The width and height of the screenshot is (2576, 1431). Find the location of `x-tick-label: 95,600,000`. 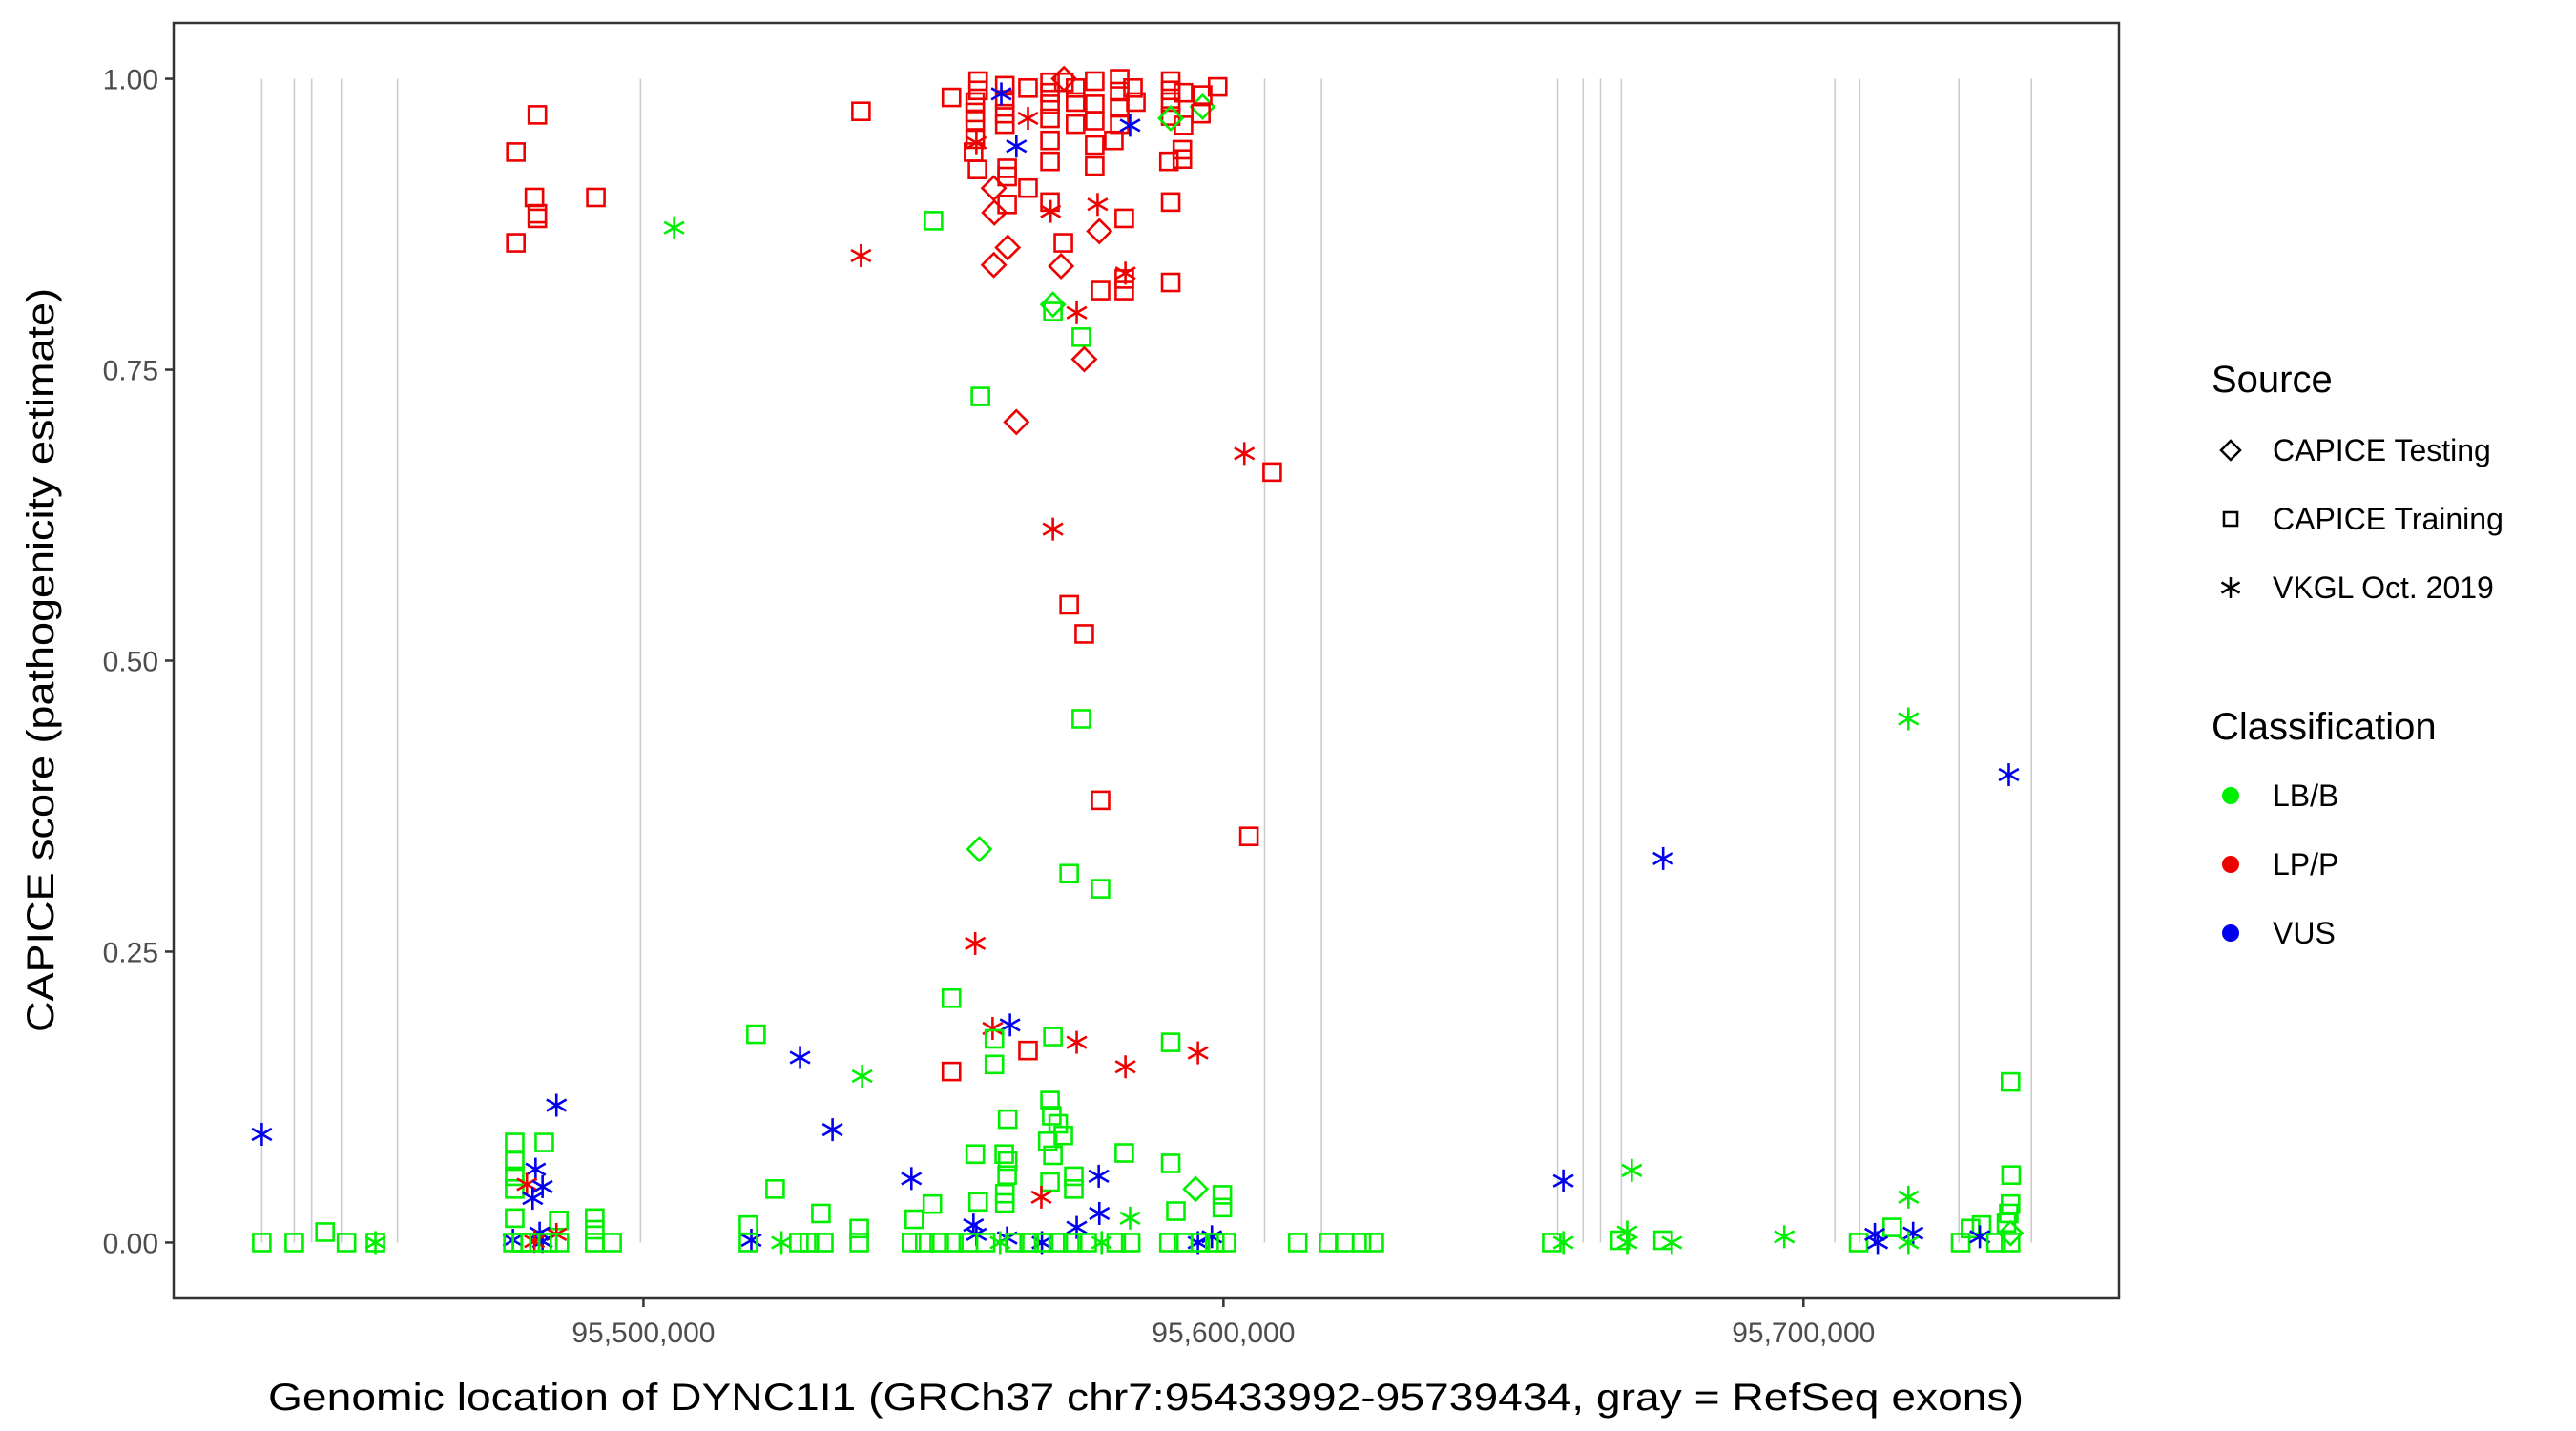

x-tick-label: 95,600,000 is located at coordinates (1223, 1333).